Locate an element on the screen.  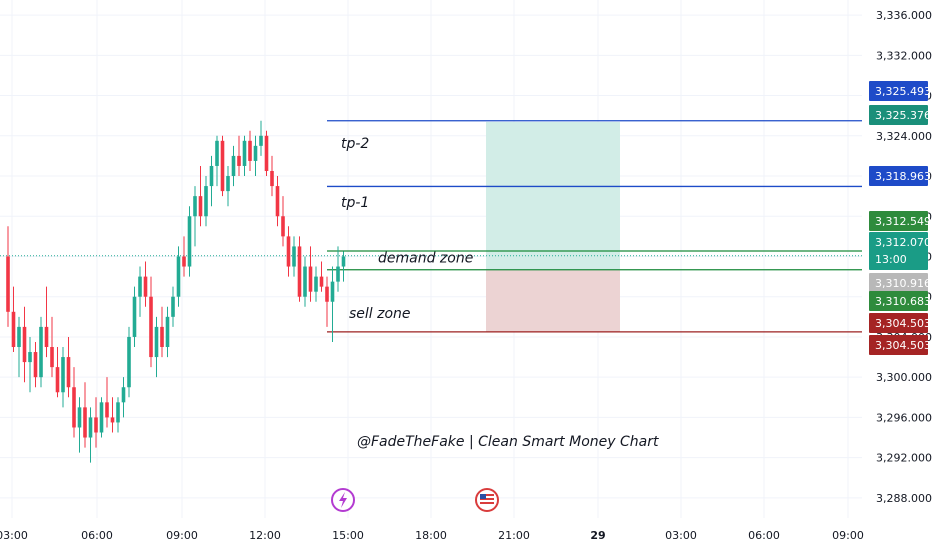
price-tick-label: 3,300.000 is located at coordinates (904, 377).